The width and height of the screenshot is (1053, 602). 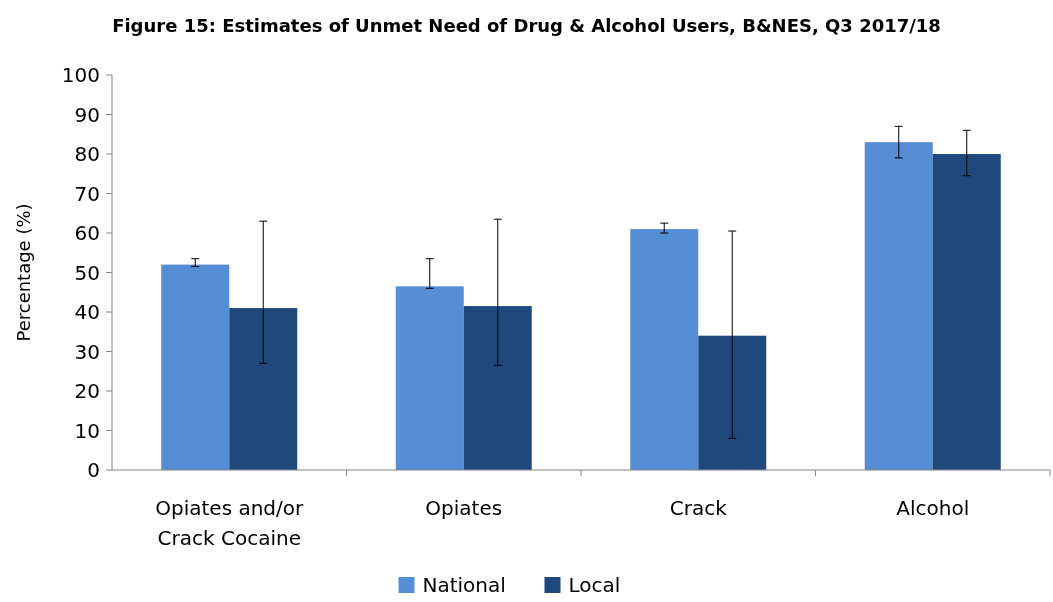 What do you see at coordinates (87, 233) in the screenshot?
I see `y-tick-label: 60` at bounding box center [87, 233].